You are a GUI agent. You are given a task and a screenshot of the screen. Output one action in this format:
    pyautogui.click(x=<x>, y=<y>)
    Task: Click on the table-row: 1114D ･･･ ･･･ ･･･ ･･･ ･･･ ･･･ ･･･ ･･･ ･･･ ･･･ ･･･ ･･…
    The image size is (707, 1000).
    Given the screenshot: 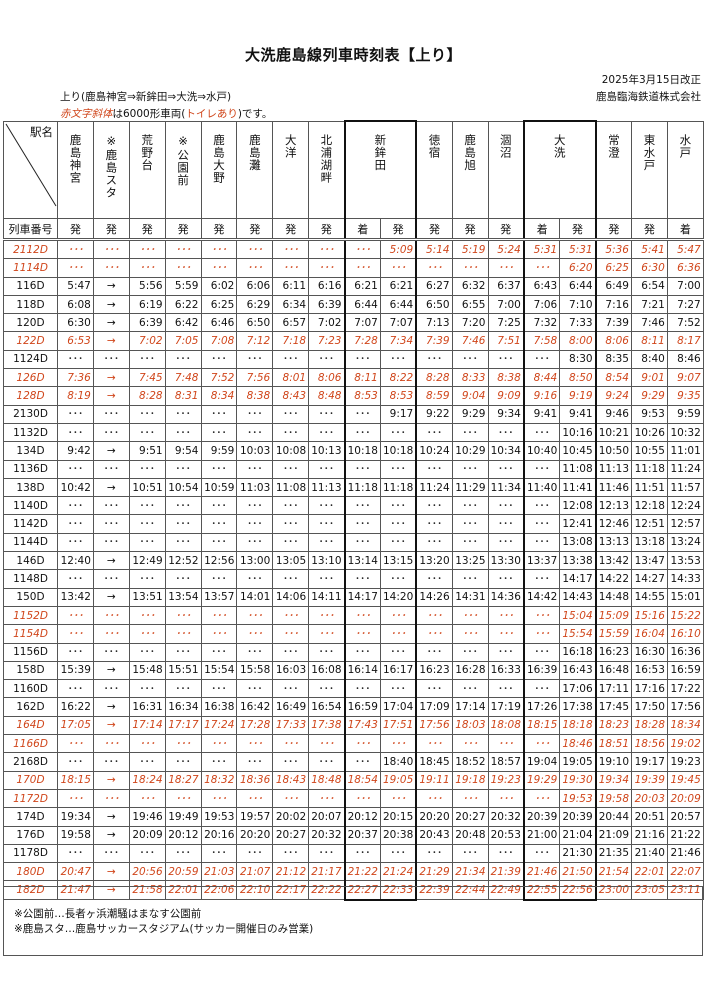 What is the action you would take?
    pyautogui.click(x=353, y=268)
    